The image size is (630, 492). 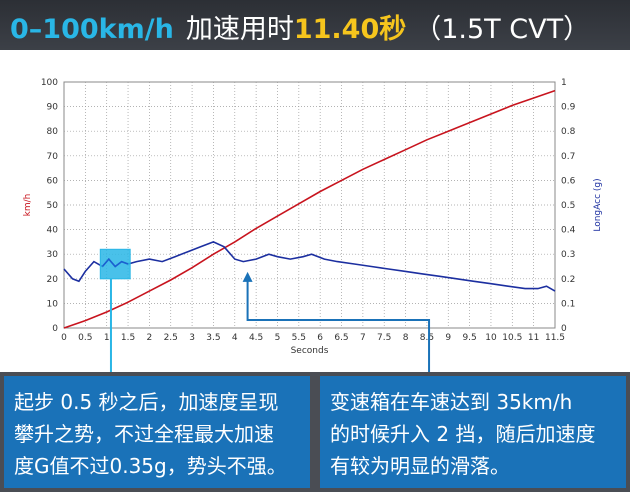 What do you see at coordinates (49, 83) in the screenshot?
I see `y-left-tick-label: 100` at bounding box center [49, 83].